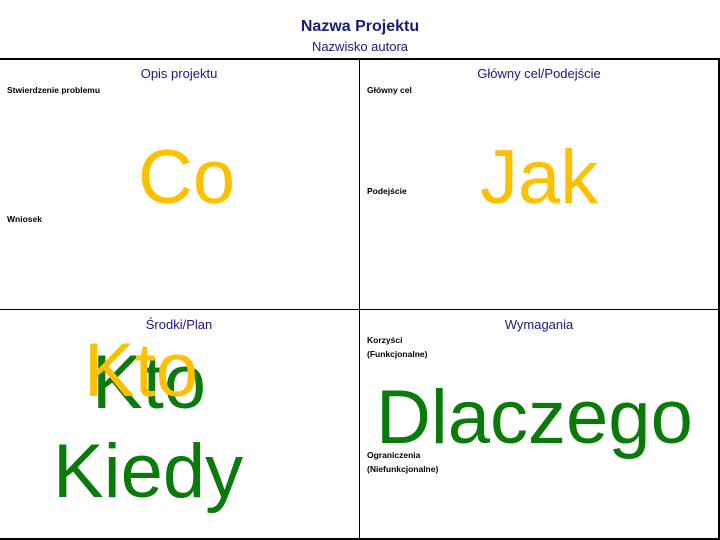 The height and width of the screenshot is (540, 720). Describe the element at coordinates (389, 90) in the screenshot. I see `main-goal-label: Główny cel` at that location.